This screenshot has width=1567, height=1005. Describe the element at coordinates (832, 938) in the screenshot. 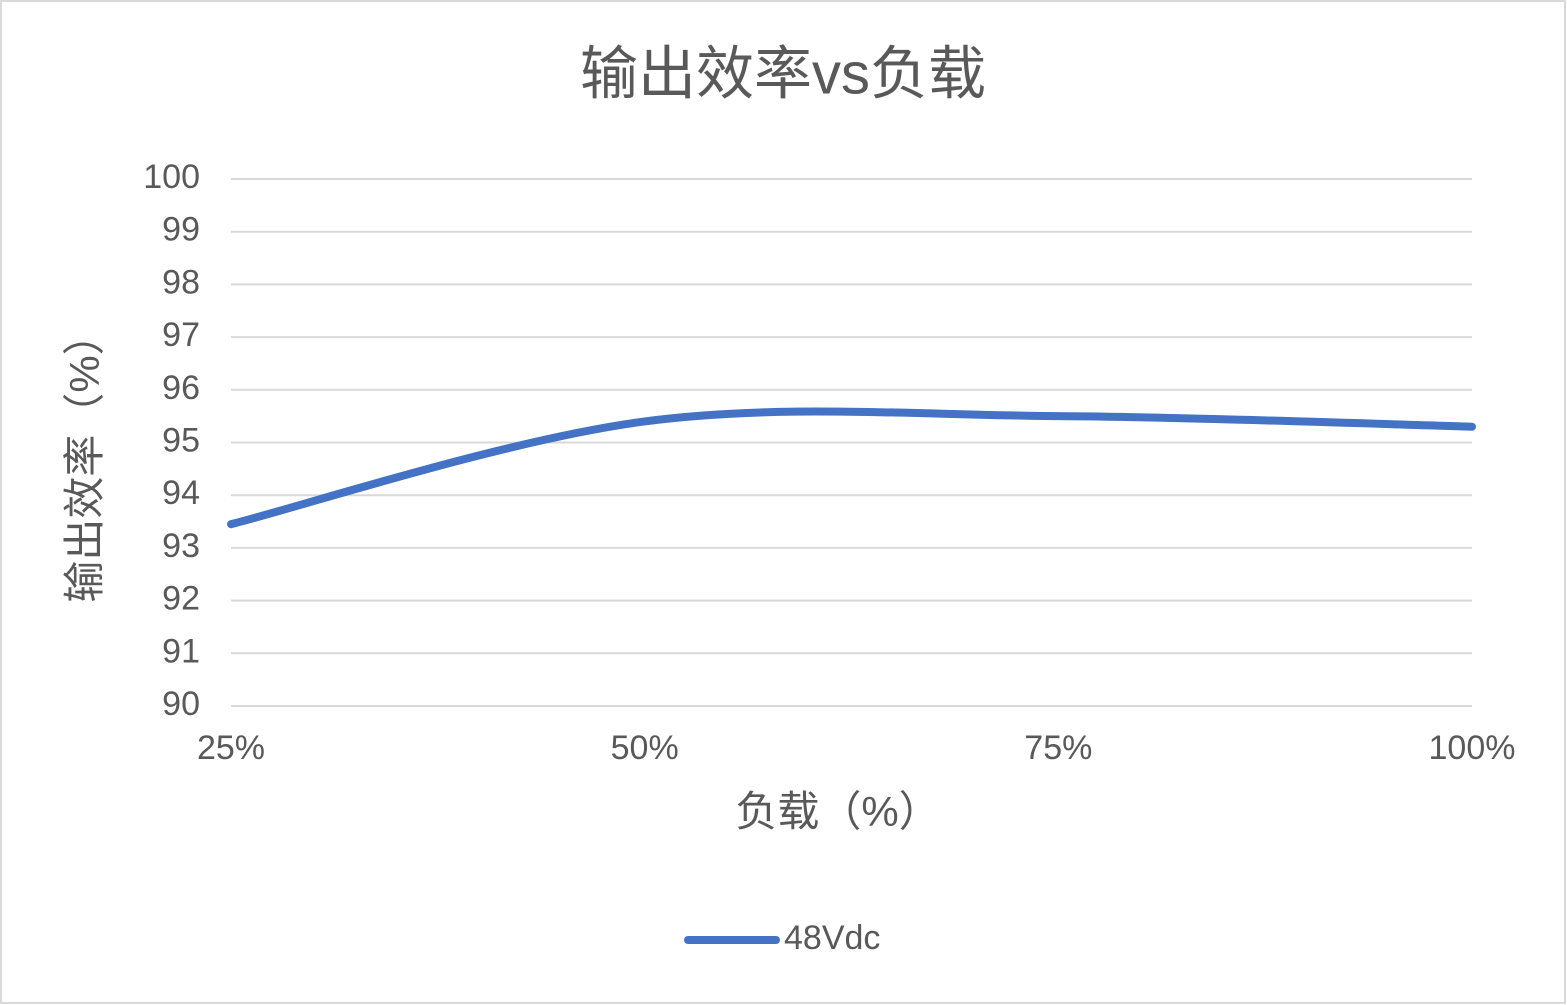

I see `legend-label: 48Vdc` at that location.